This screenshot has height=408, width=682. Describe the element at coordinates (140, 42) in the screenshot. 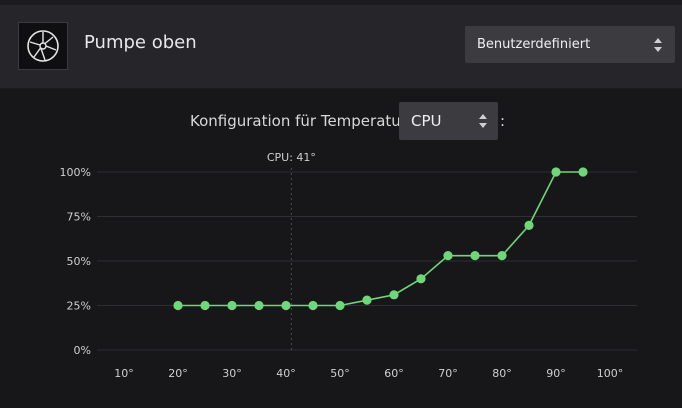

I see `page-title: Pumpe oben` at that location.